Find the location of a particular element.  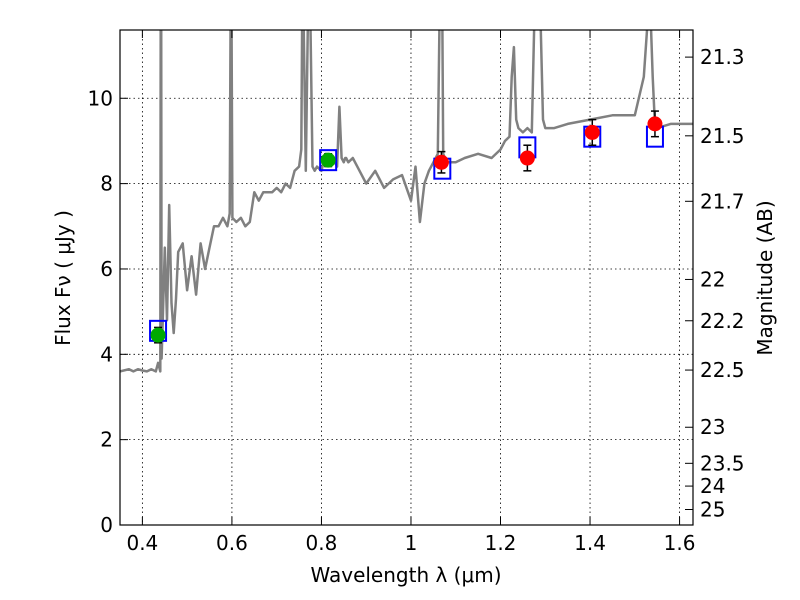

mag-tick-label: 21.5 is located at coordinates (722, 136).